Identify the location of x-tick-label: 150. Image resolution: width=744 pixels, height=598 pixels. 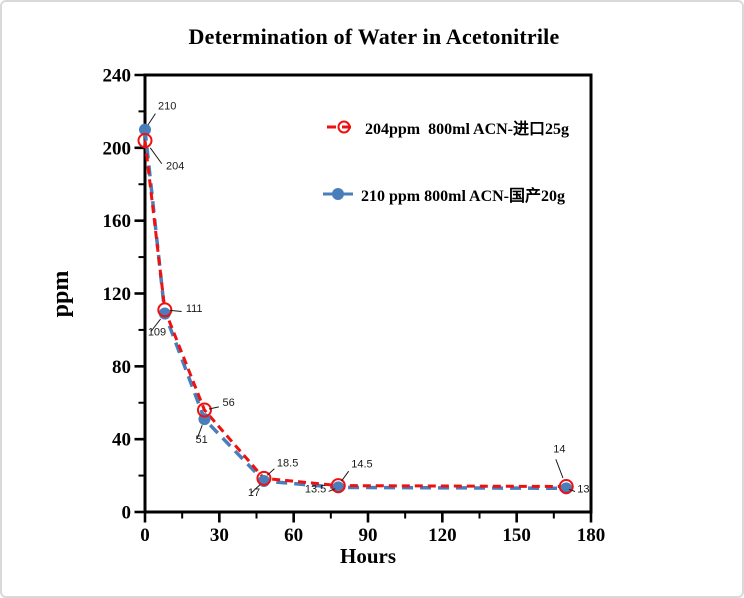
(516, 535).